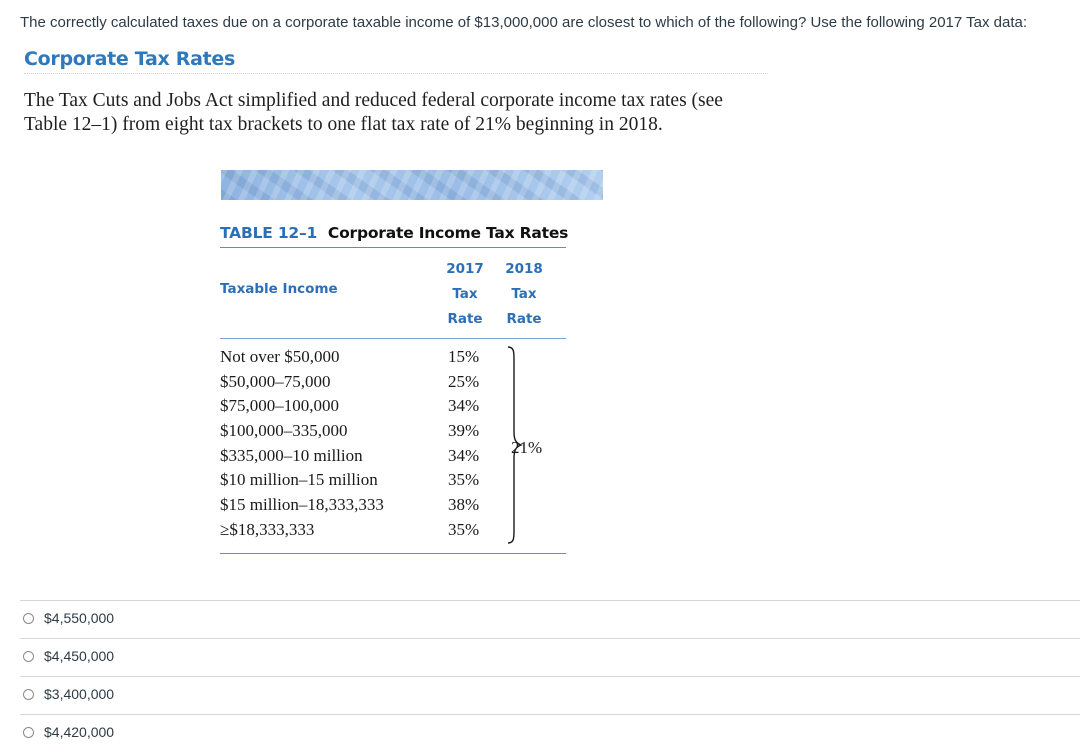 The height and width of the screenshot is (752, 1082). Describe the element at coordinates (550, 619) in the screenshot. I see `answer-option: $4,550,000` at that location.